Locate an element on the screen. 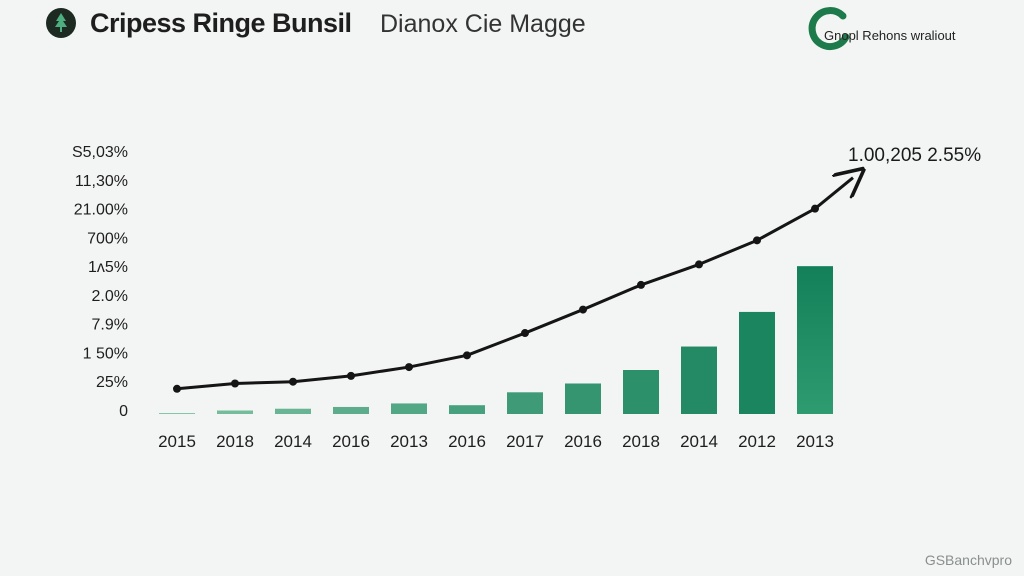 The height and width of the screenshot is (576, 1024). y-tick-label: 0 is located at coordinates (123, 411).